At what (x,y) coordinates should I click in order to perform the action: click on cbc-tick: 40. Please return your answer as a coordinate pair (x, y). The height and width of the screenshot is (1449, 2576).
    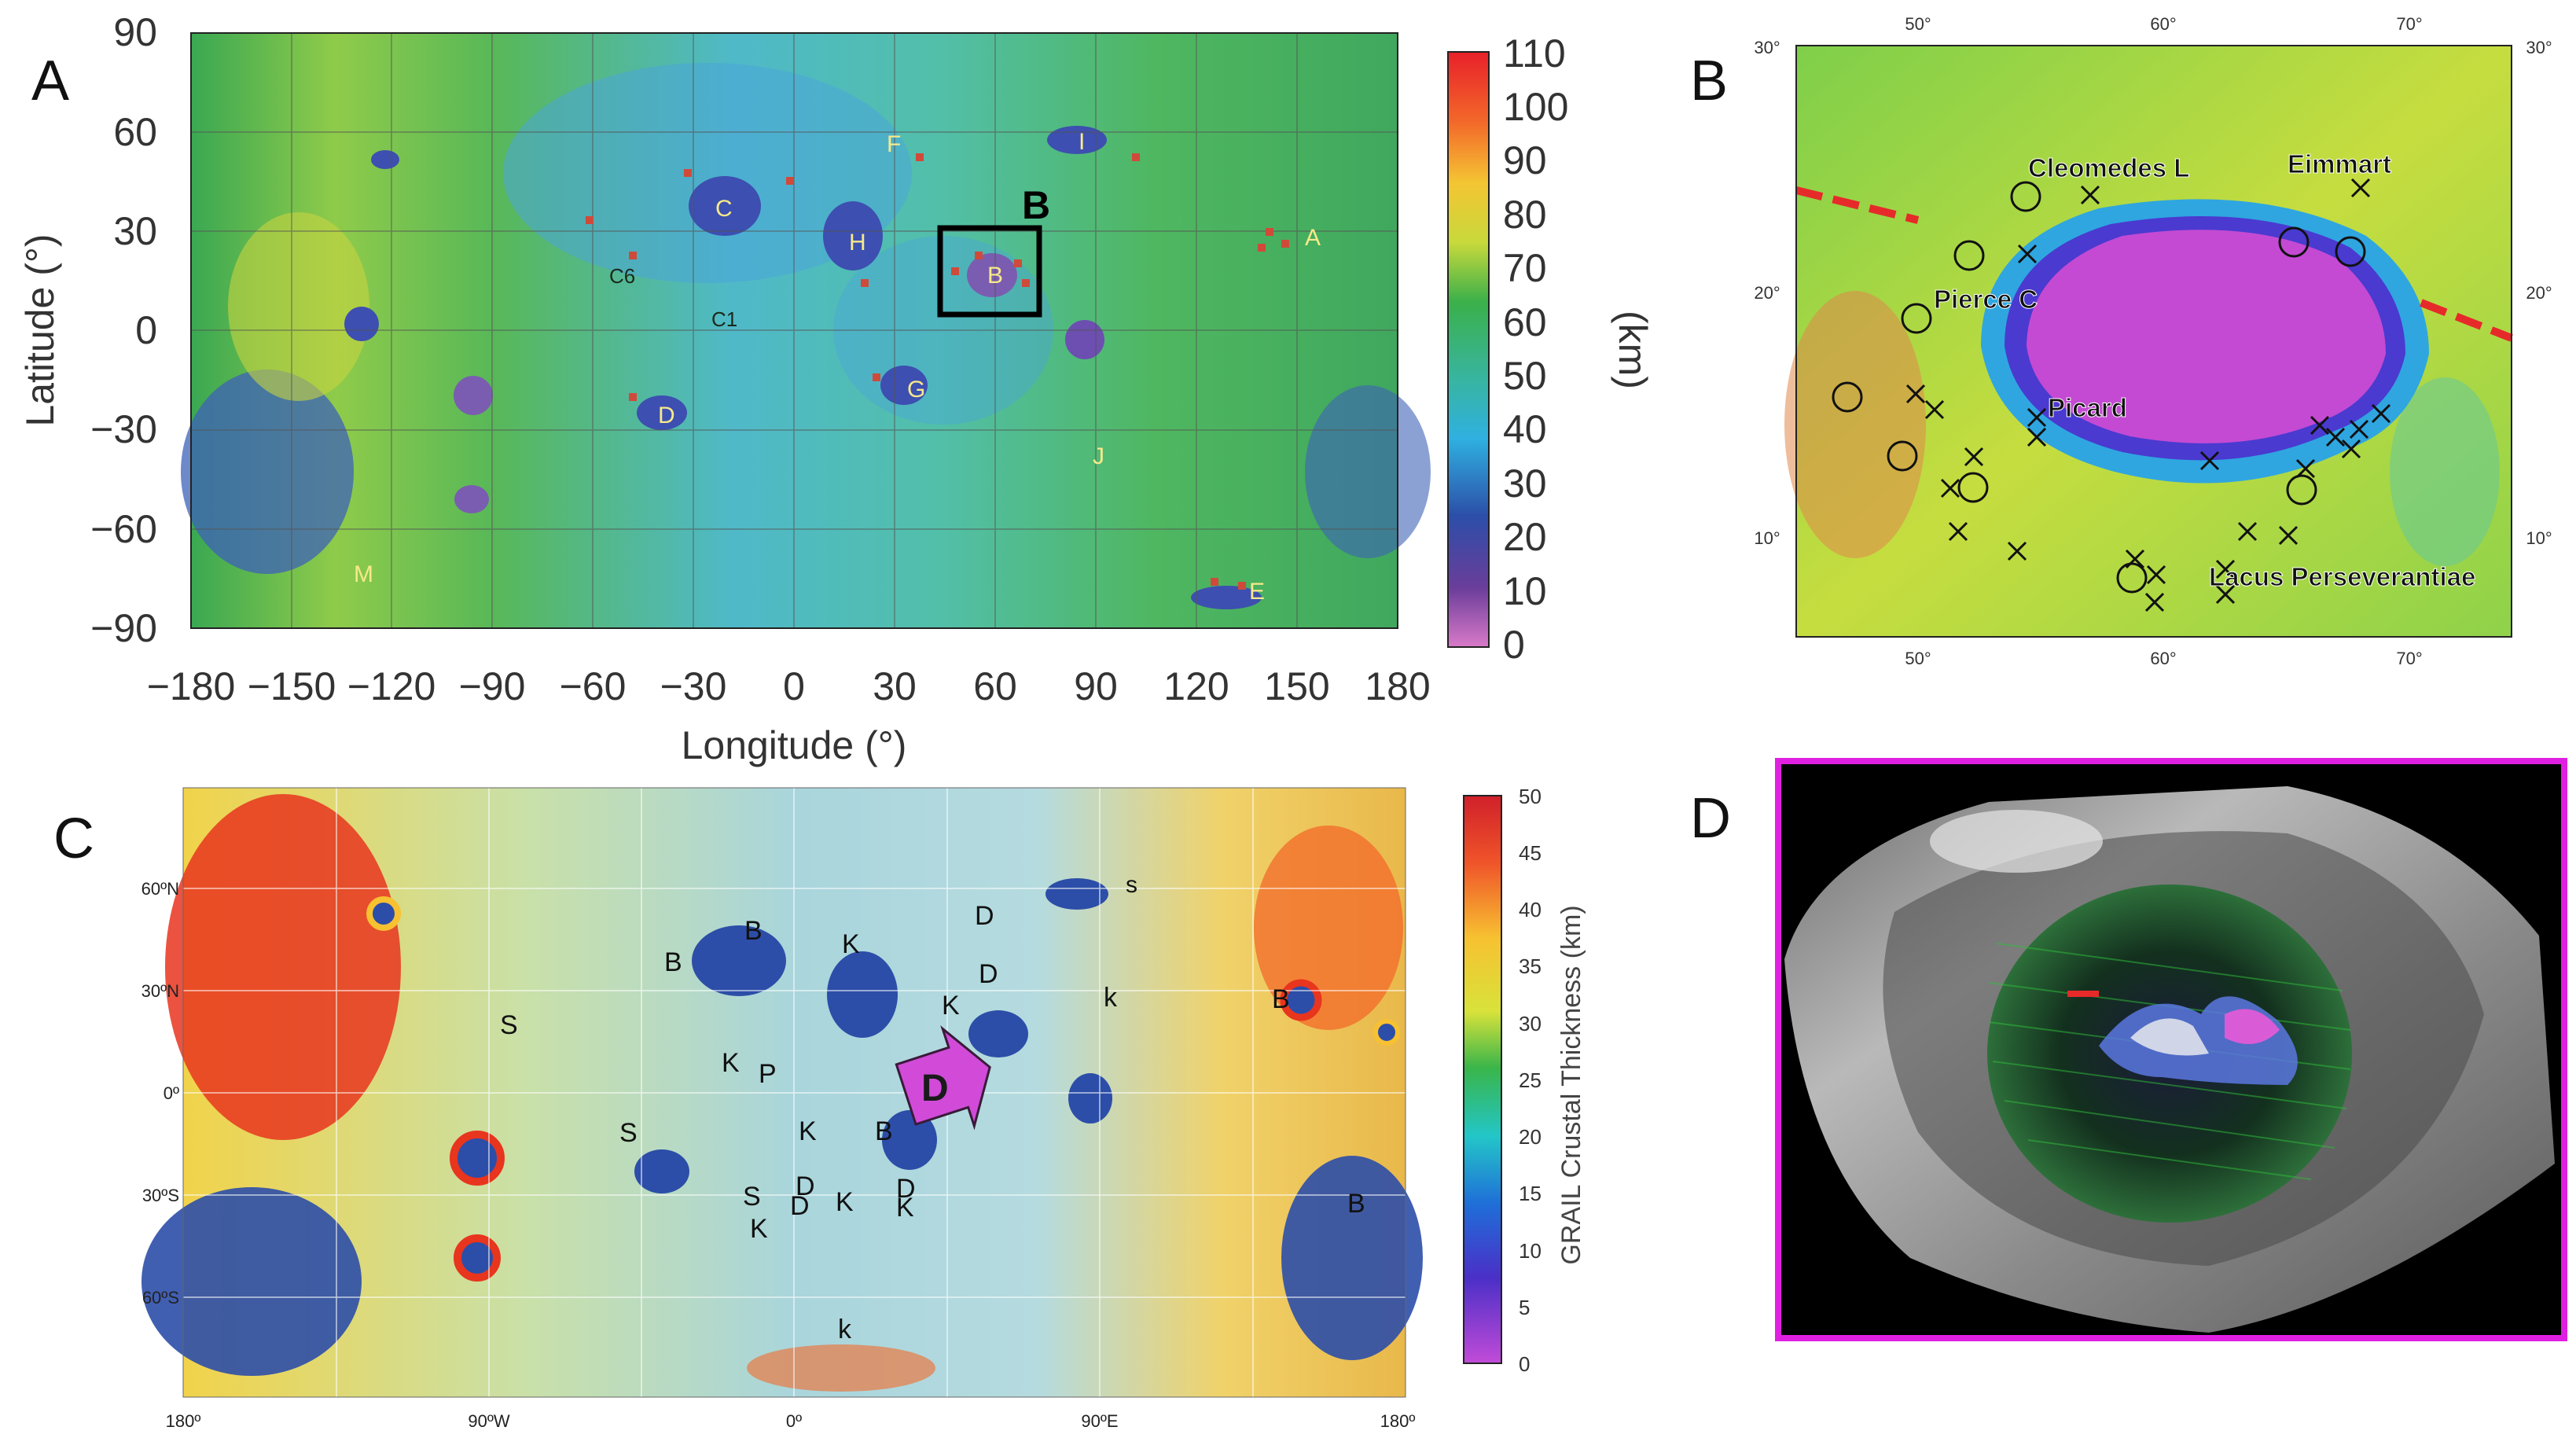
    Looking at the image, I should click on (1530, 909).